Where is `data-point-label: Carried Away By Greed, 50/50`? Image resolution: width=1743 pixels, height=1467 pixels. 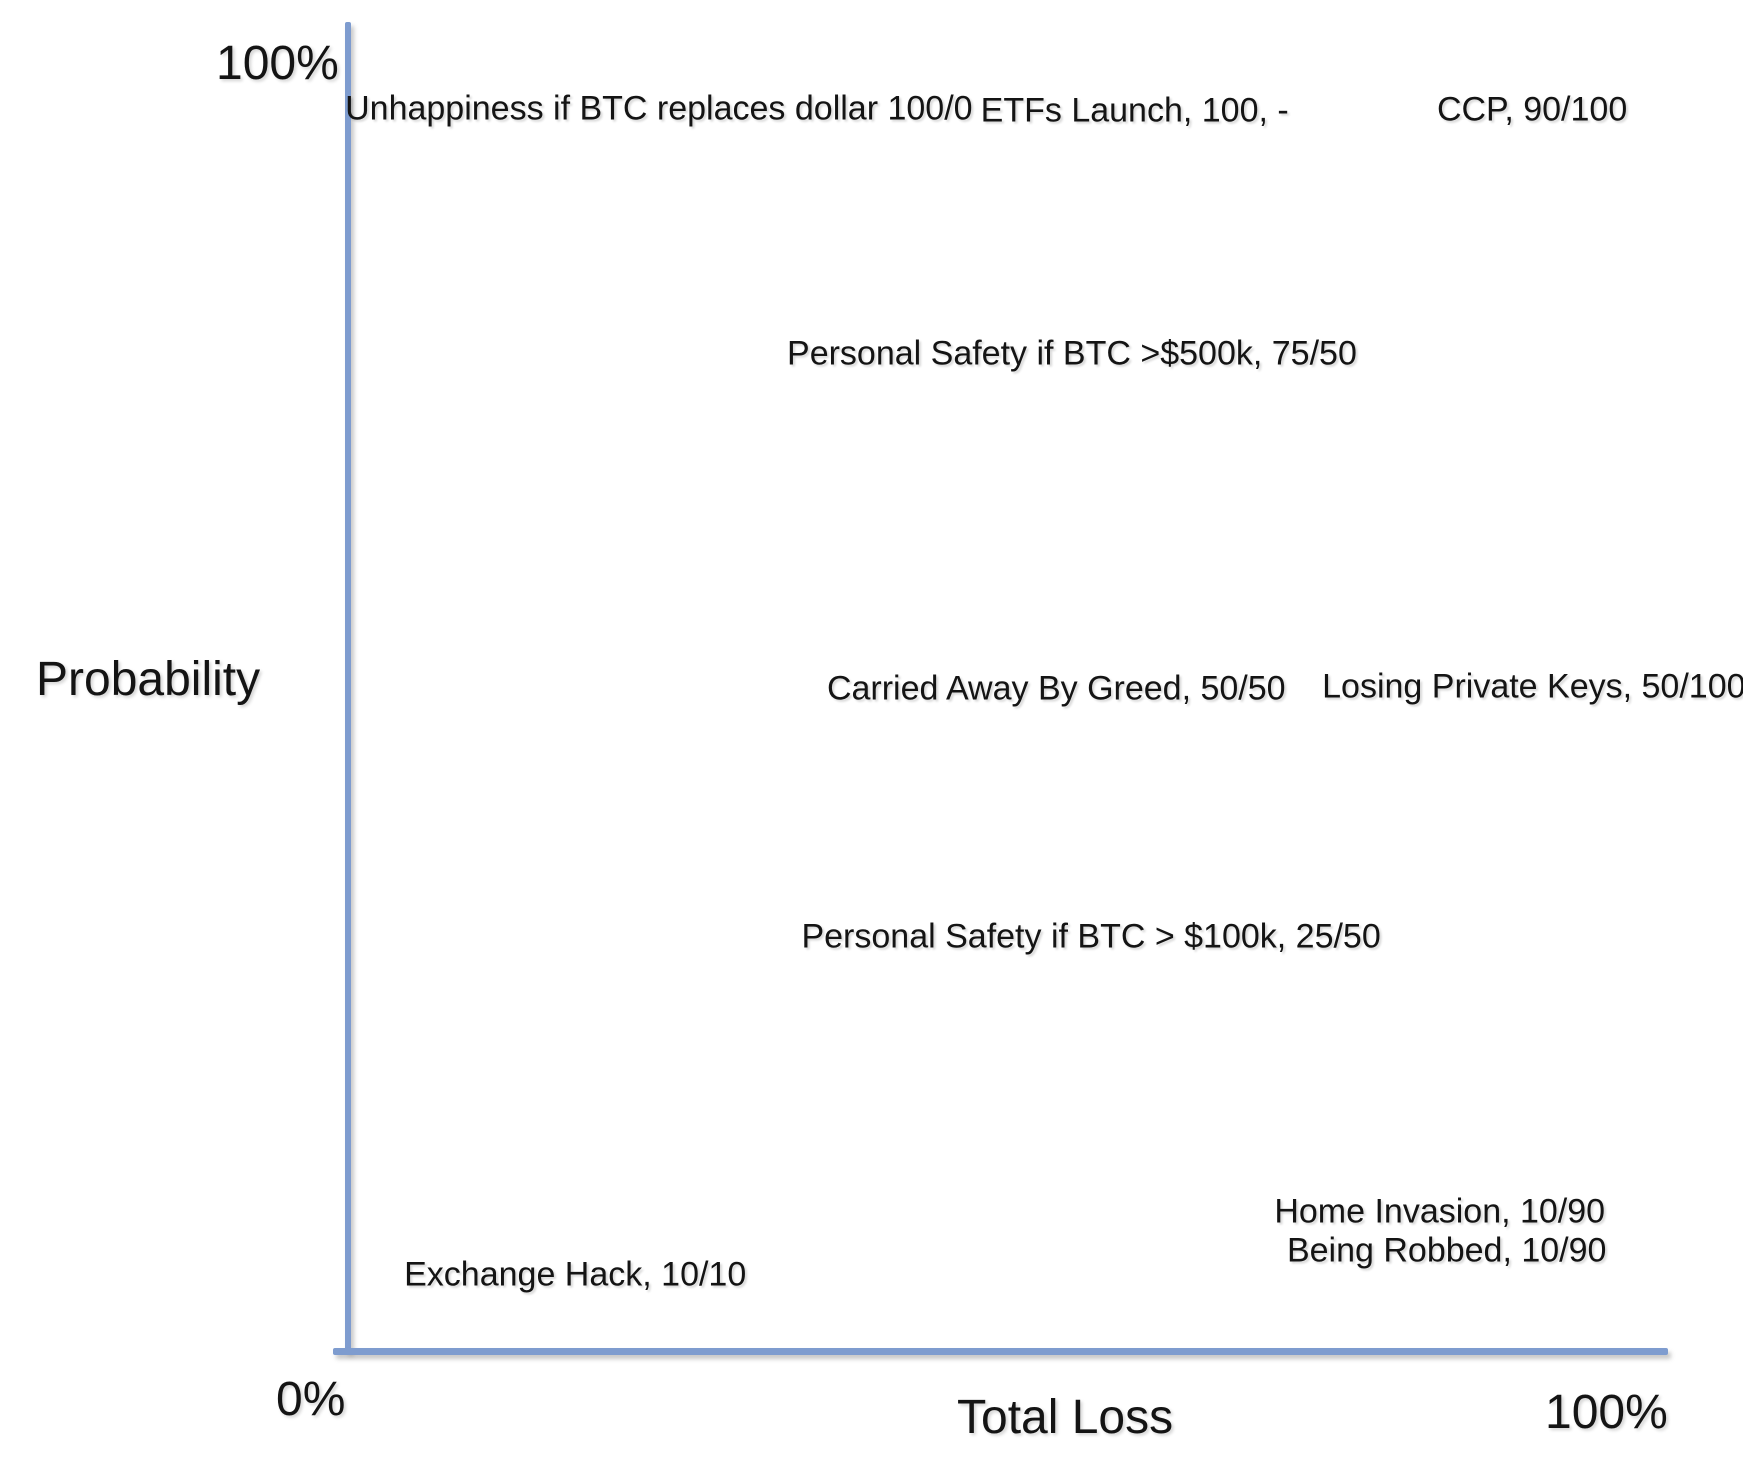 data-point-label: Carried Away By Greed, 50/50 is located at coordinates (1056, 688).